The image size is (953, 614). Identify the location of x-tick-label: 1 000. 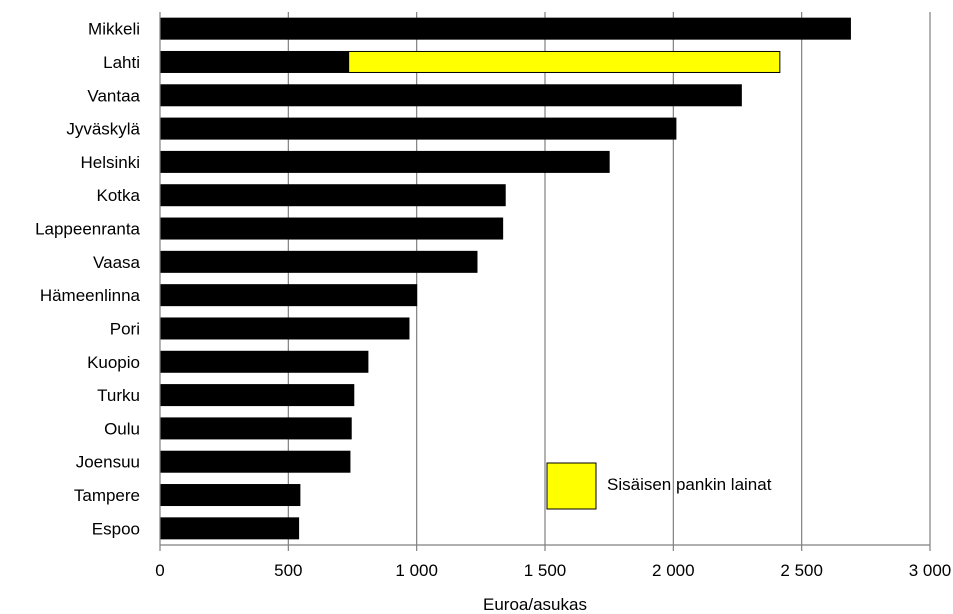
(416, 570).